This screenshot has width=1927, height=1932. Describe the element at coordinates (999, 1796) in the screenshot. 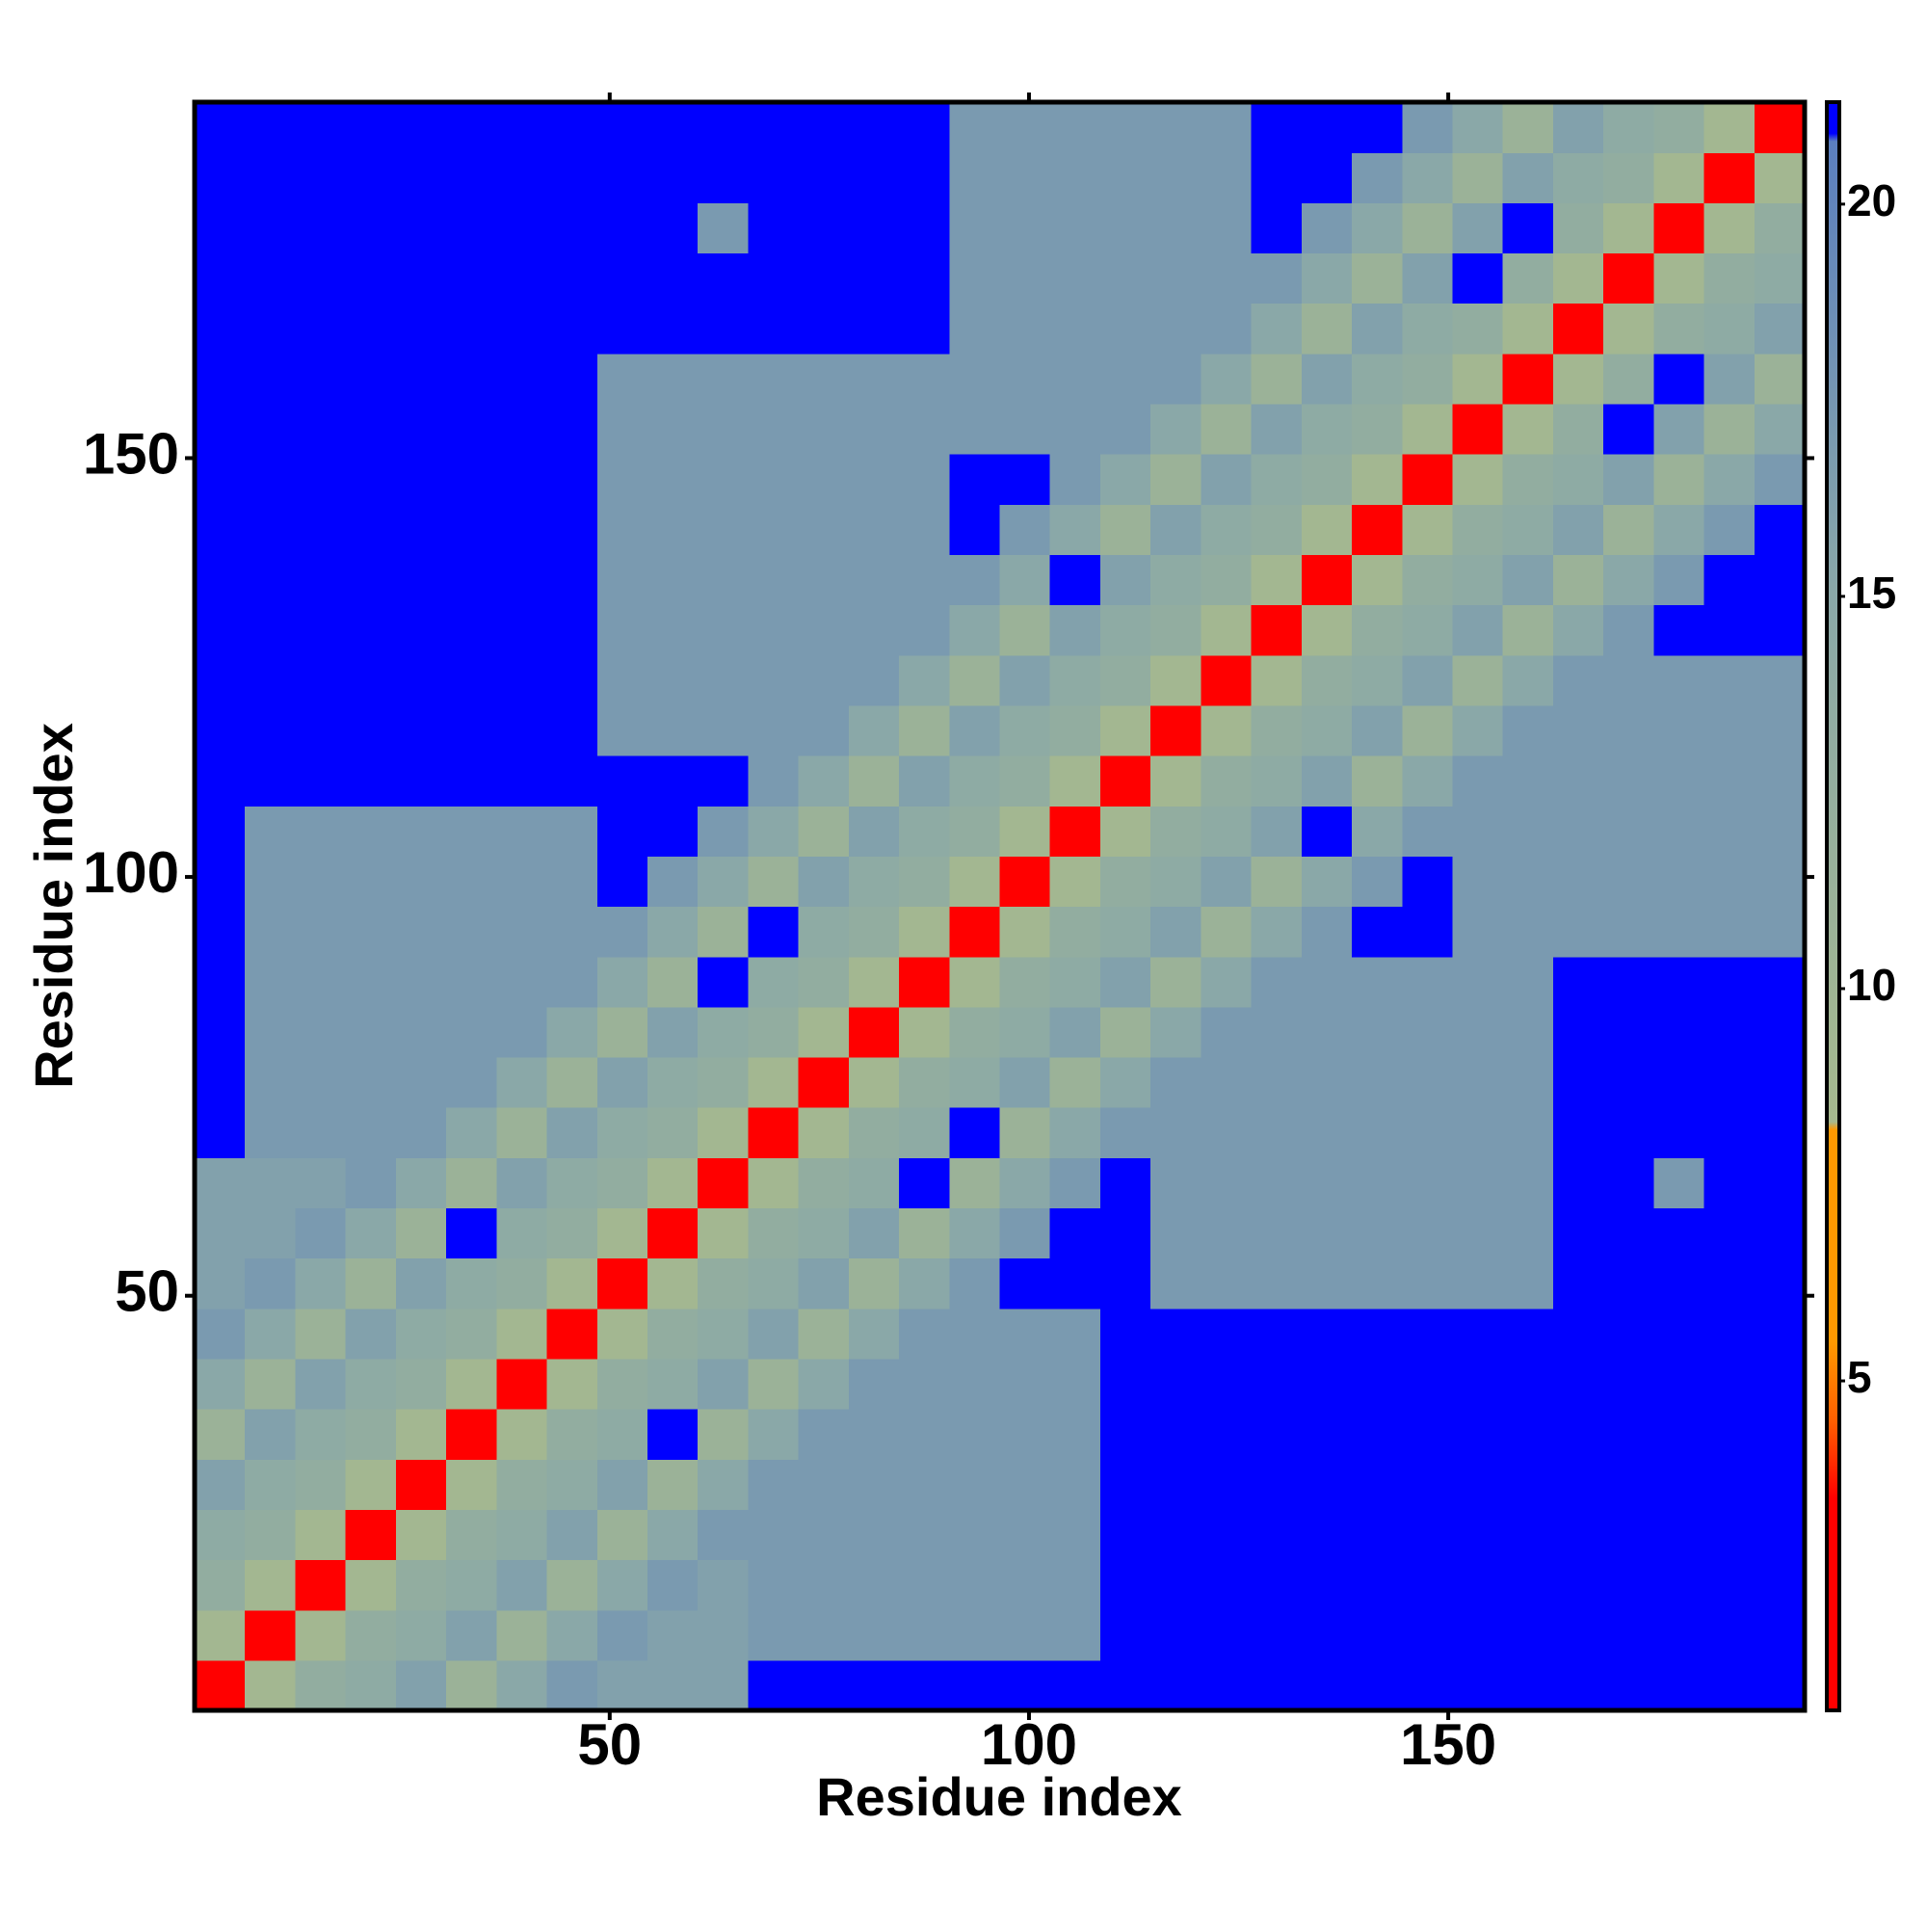

I see `x-axis-label: Residue index` at that location.